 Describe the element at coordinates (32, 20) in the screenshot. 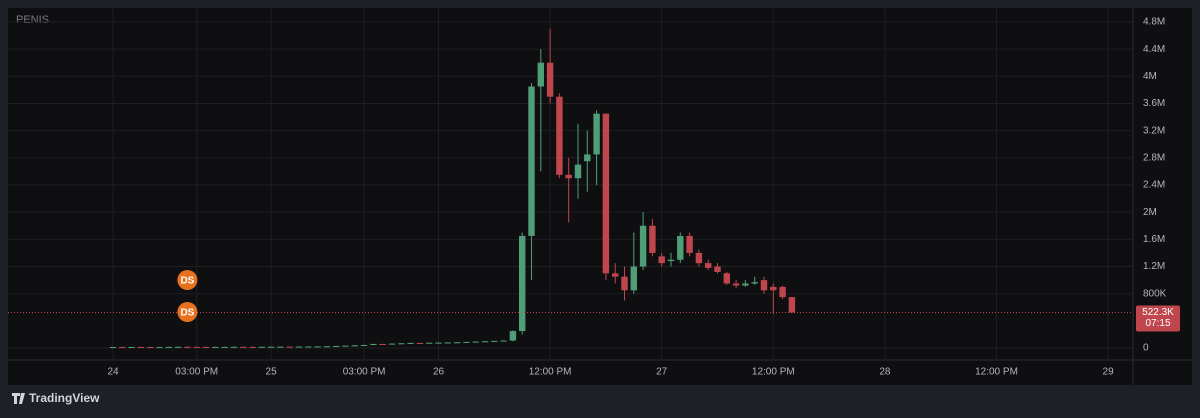

I see `chart-title: PENIS` at that location.